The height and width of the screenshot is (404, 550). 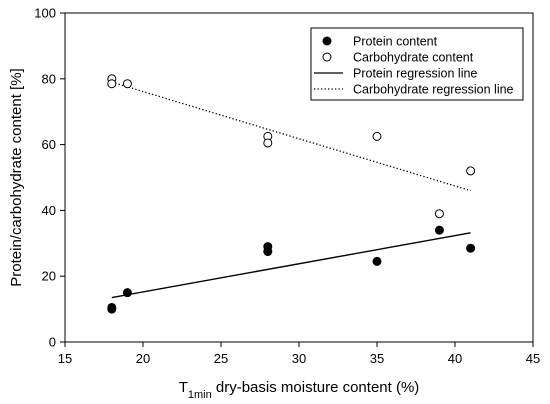 I want to click on y-axis: 0 20 40 60 80 100, so click(x=49, y=178).